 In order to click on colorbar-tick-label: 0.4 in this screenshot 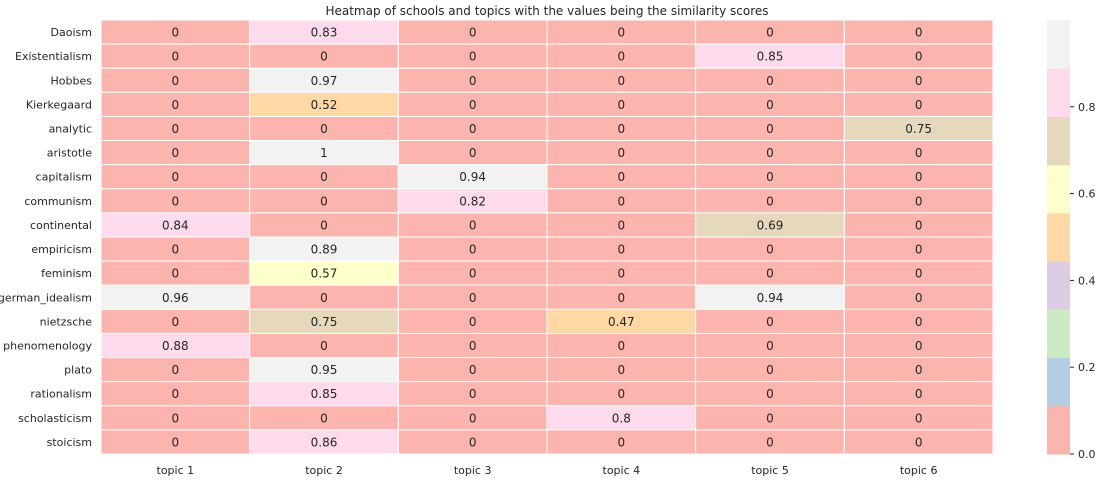, I will do `click(1087, 280)`.